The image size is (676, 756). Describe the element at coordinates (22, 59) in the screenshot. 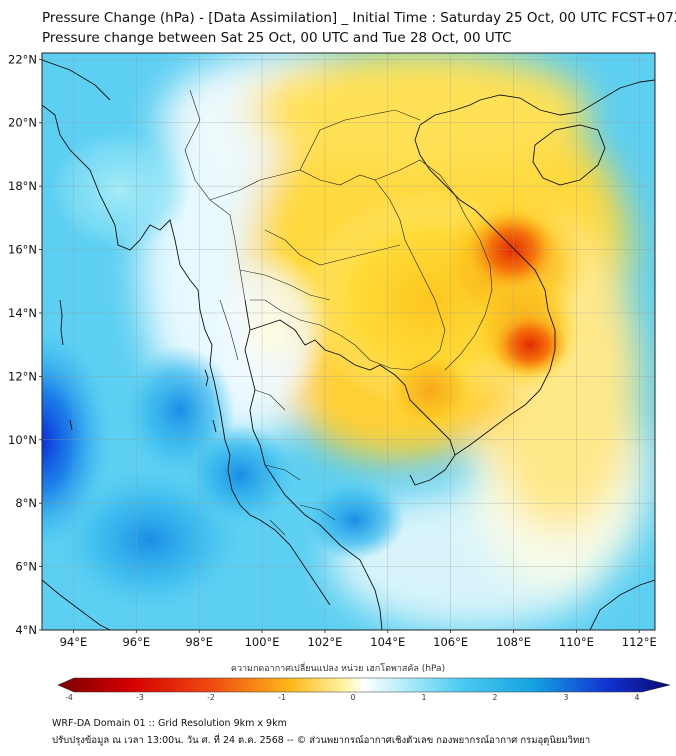

I see `lat-label: 22°N` at that location.